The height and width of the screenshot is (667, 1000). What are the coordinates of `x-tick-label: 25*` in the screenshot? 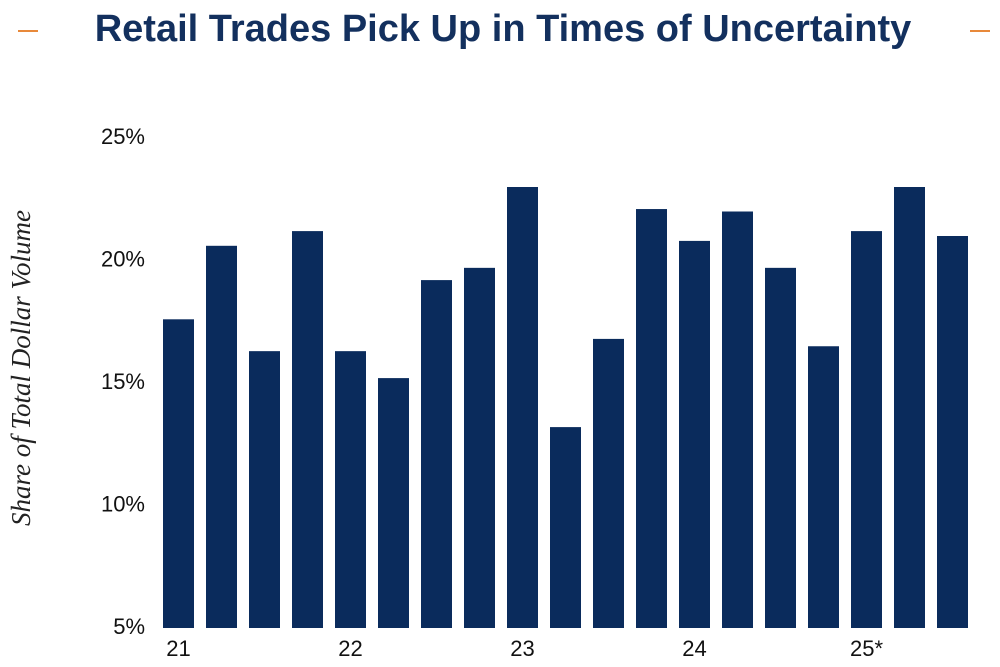 It's located at (866, 648).